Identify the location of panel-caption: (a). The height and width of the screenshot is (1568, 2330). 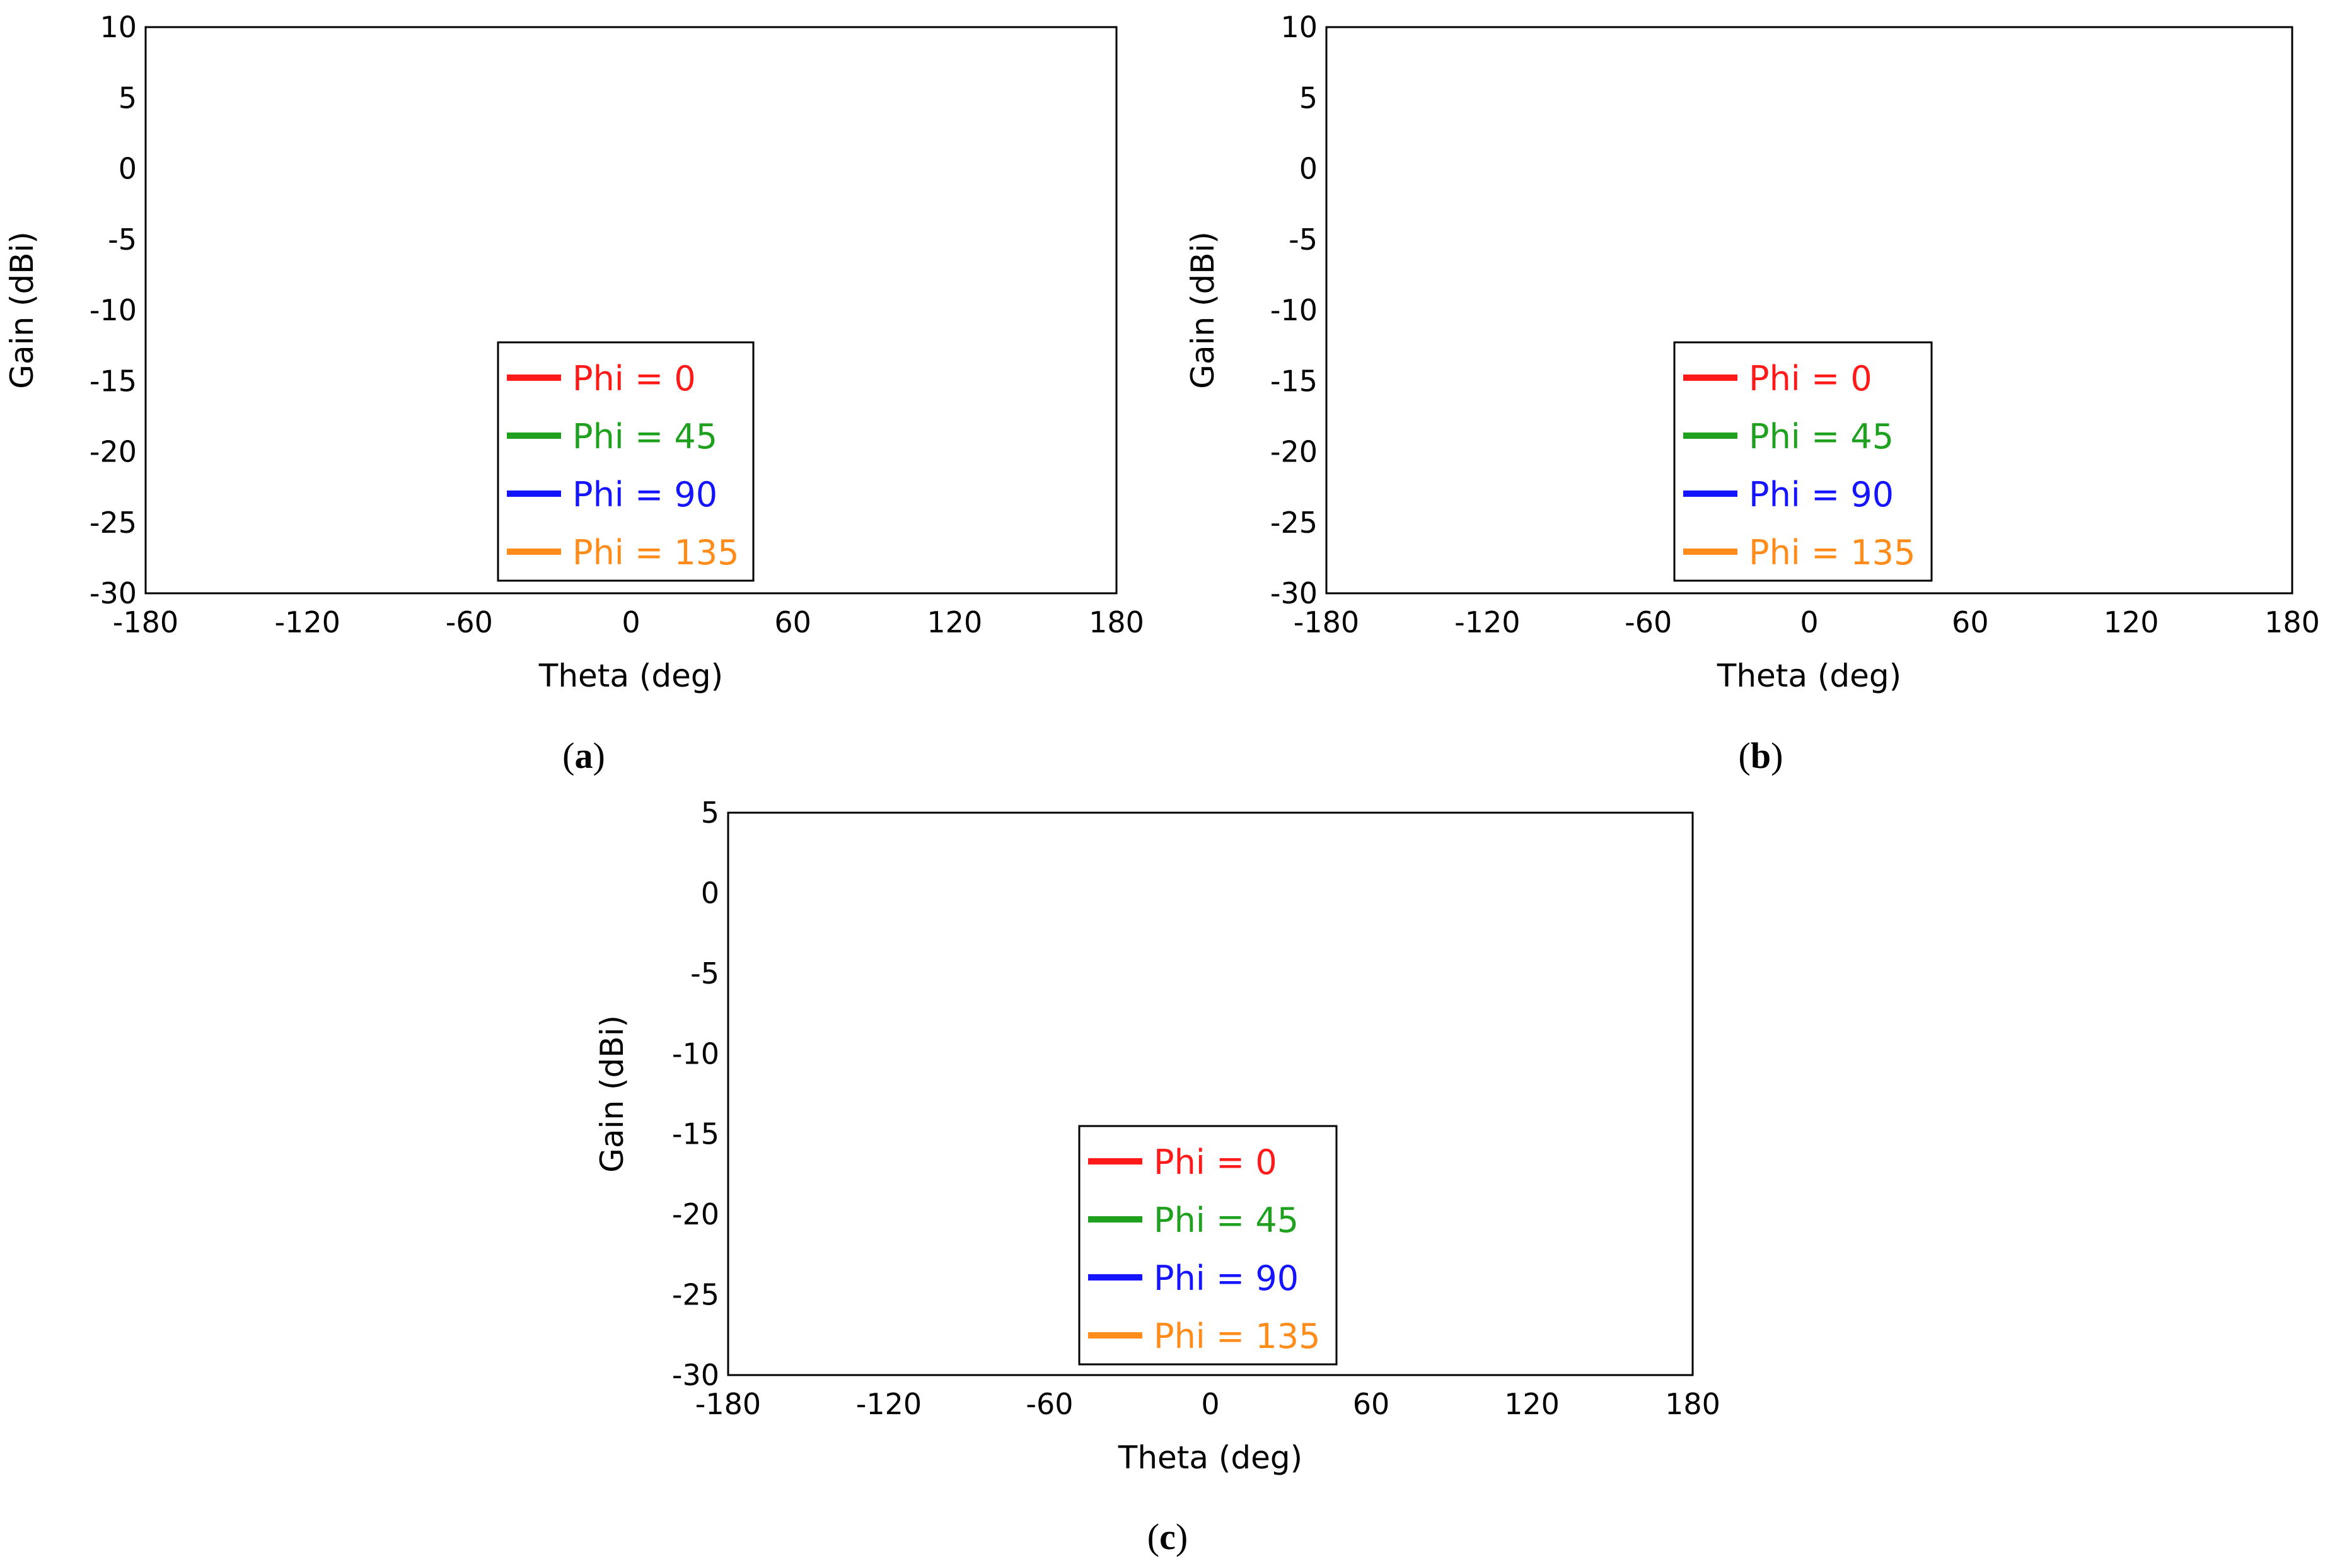
(583, 755).